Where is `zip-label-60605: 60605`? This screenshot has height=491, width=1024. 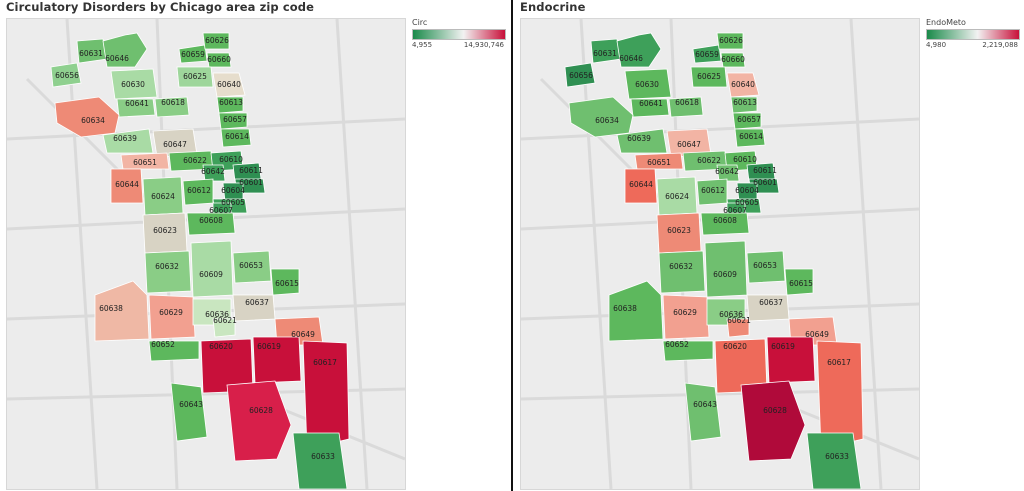
zip-label-60605: 60605 is located at coordinates (233, 202).